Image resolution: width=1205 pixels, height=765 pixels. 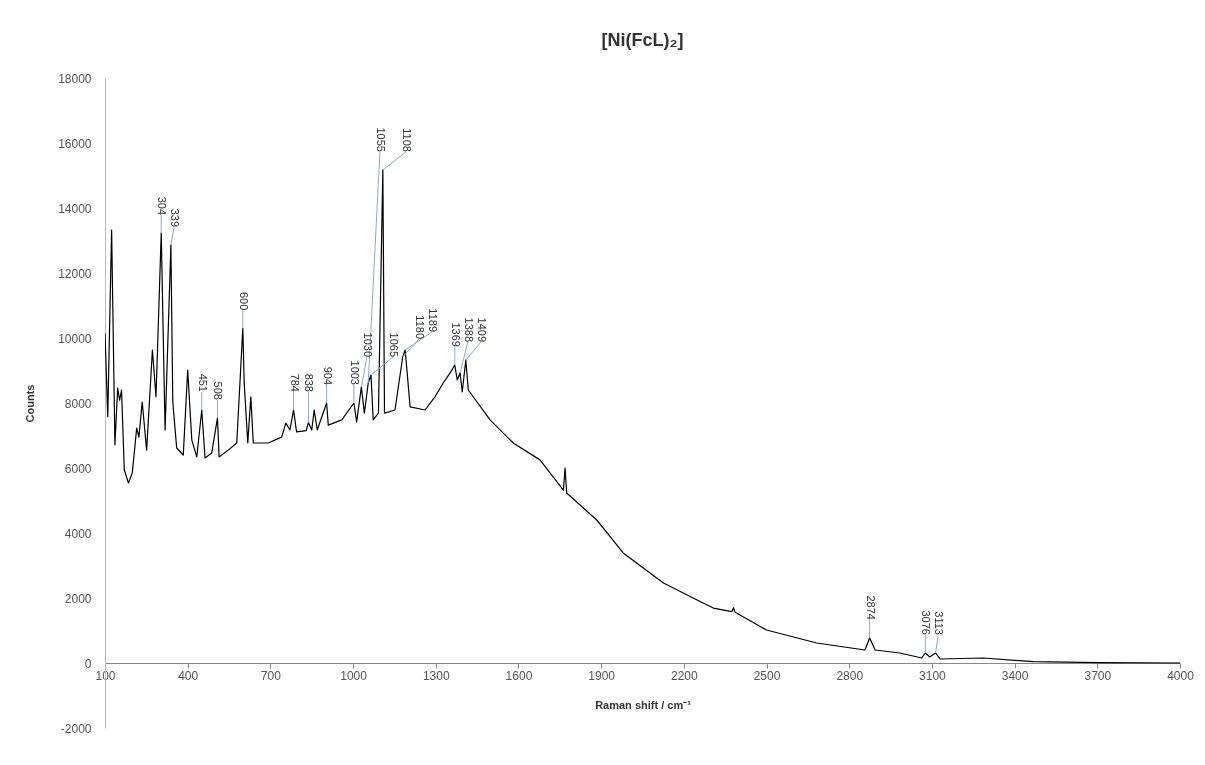 I want to click on annotation: 600, so click(x=243, y=301).